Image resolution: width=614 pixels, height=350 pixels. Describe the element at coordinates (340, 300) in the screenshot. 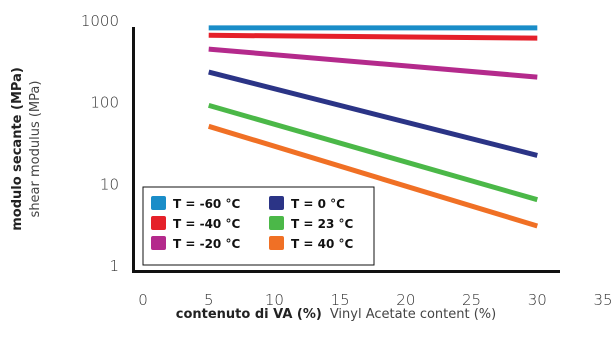

I see `x-tick-label: 15` at that location.